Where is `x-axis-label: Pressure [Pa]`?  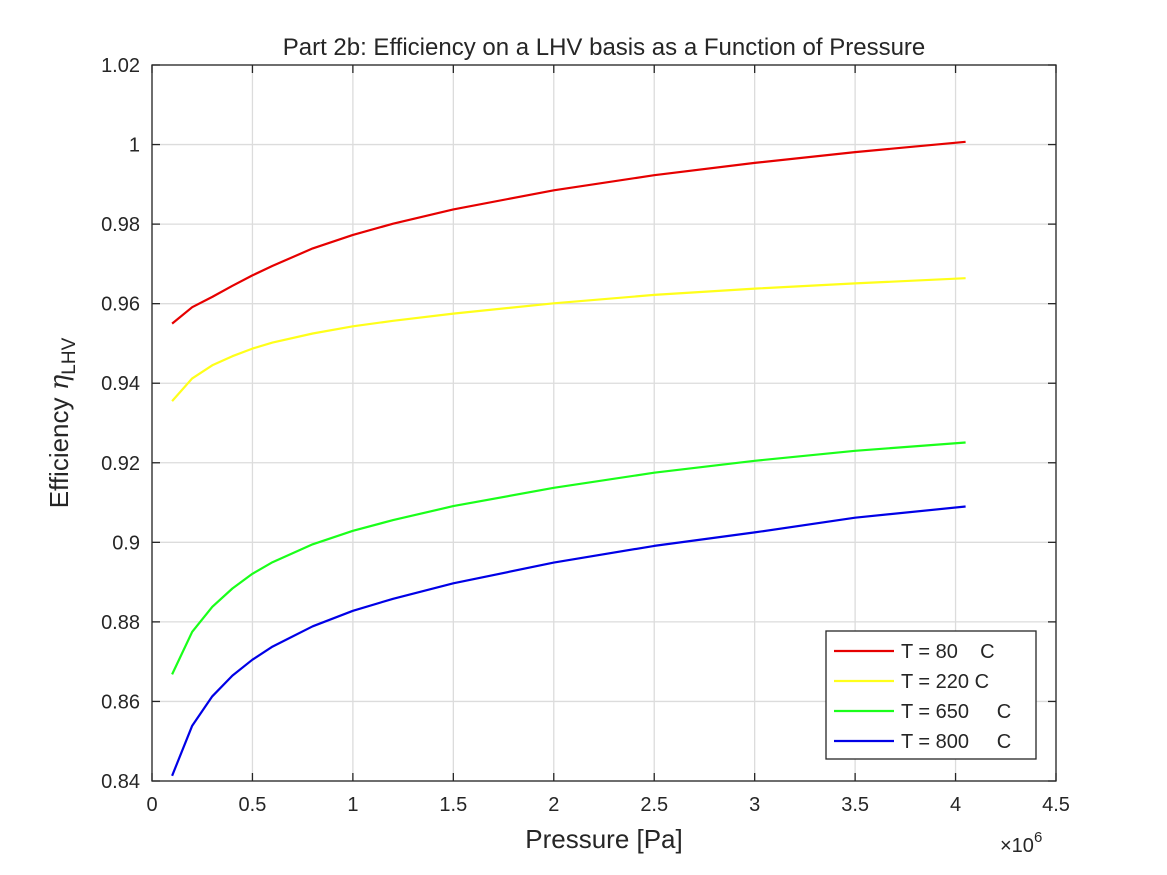 x-axis-label: Pressure [Pa] is located at coordinates (604, 839).